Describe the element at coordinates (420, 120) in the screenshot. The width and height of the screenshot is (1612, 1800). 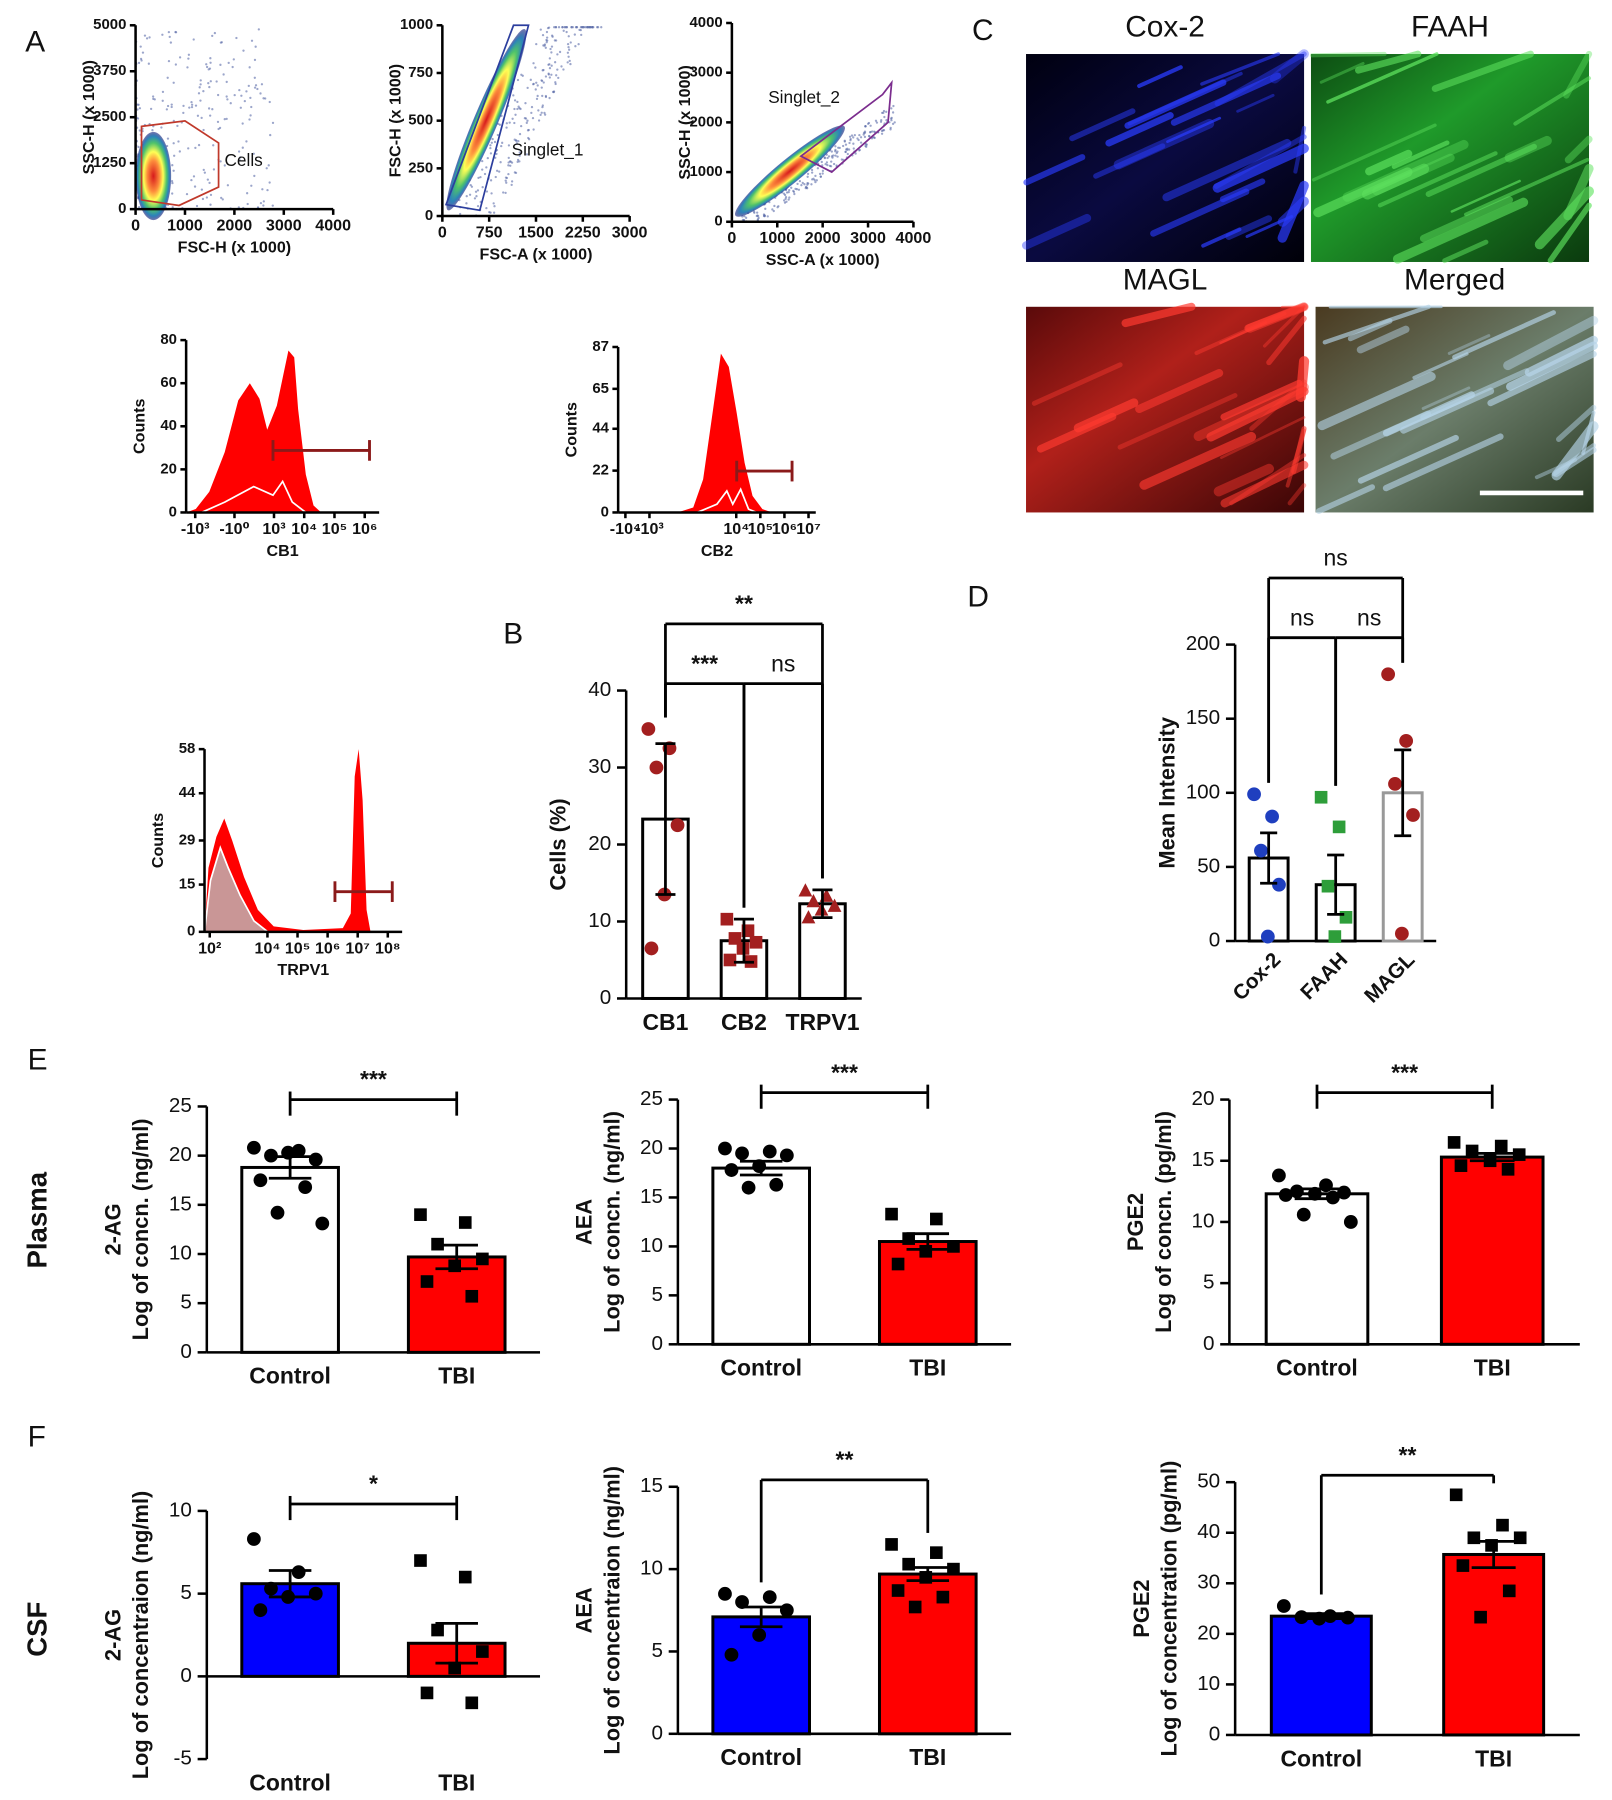
I see `y-tick-label: 500` at that location.